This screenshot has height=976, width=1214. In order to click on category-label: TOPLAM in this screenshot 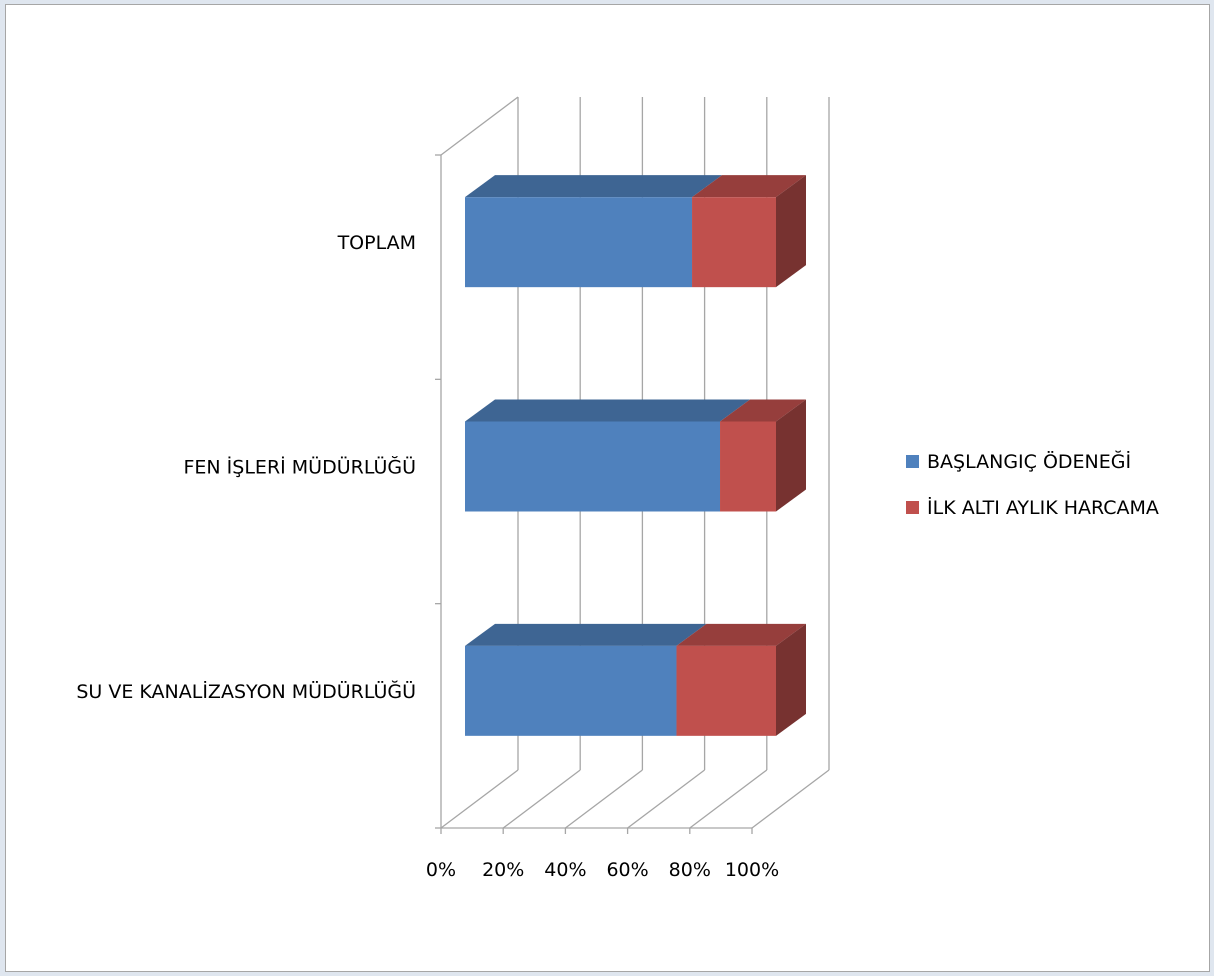, I will do `click(376, 243)`.